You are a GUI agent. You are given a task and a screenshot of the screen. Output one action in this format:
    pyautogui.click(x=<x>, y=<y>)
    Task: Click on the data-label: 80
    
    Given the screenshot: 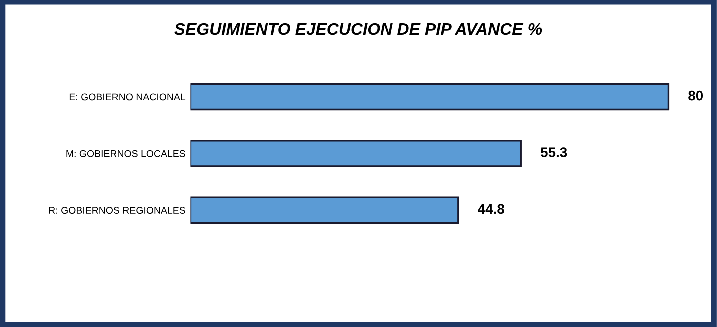 What is the action you would take?
    pyautogui.click(x=696, y=95)
    